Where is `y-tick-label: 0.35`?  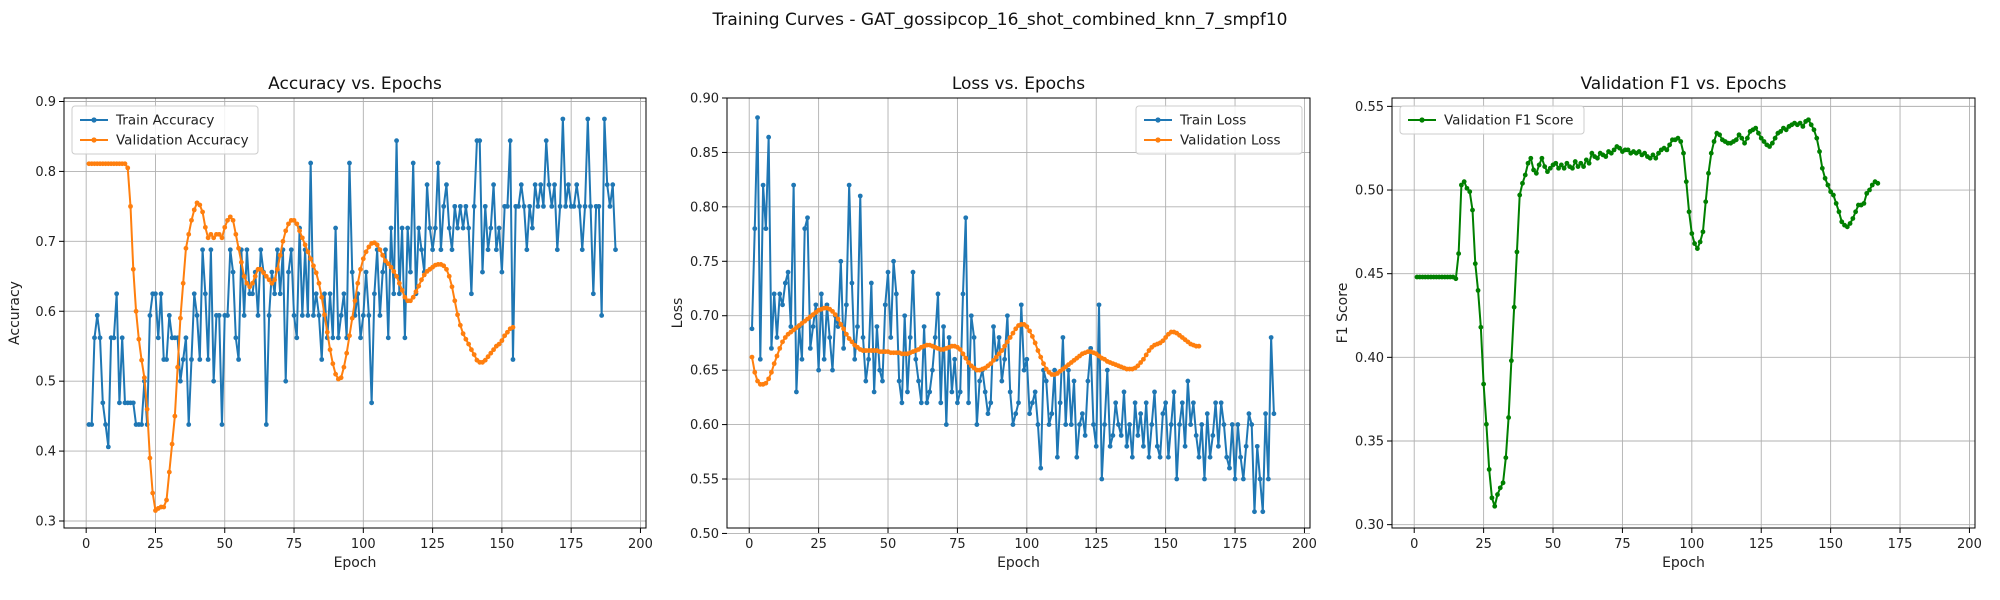
y-tick-label: 0.35 is located at coordinates (1369, 441).